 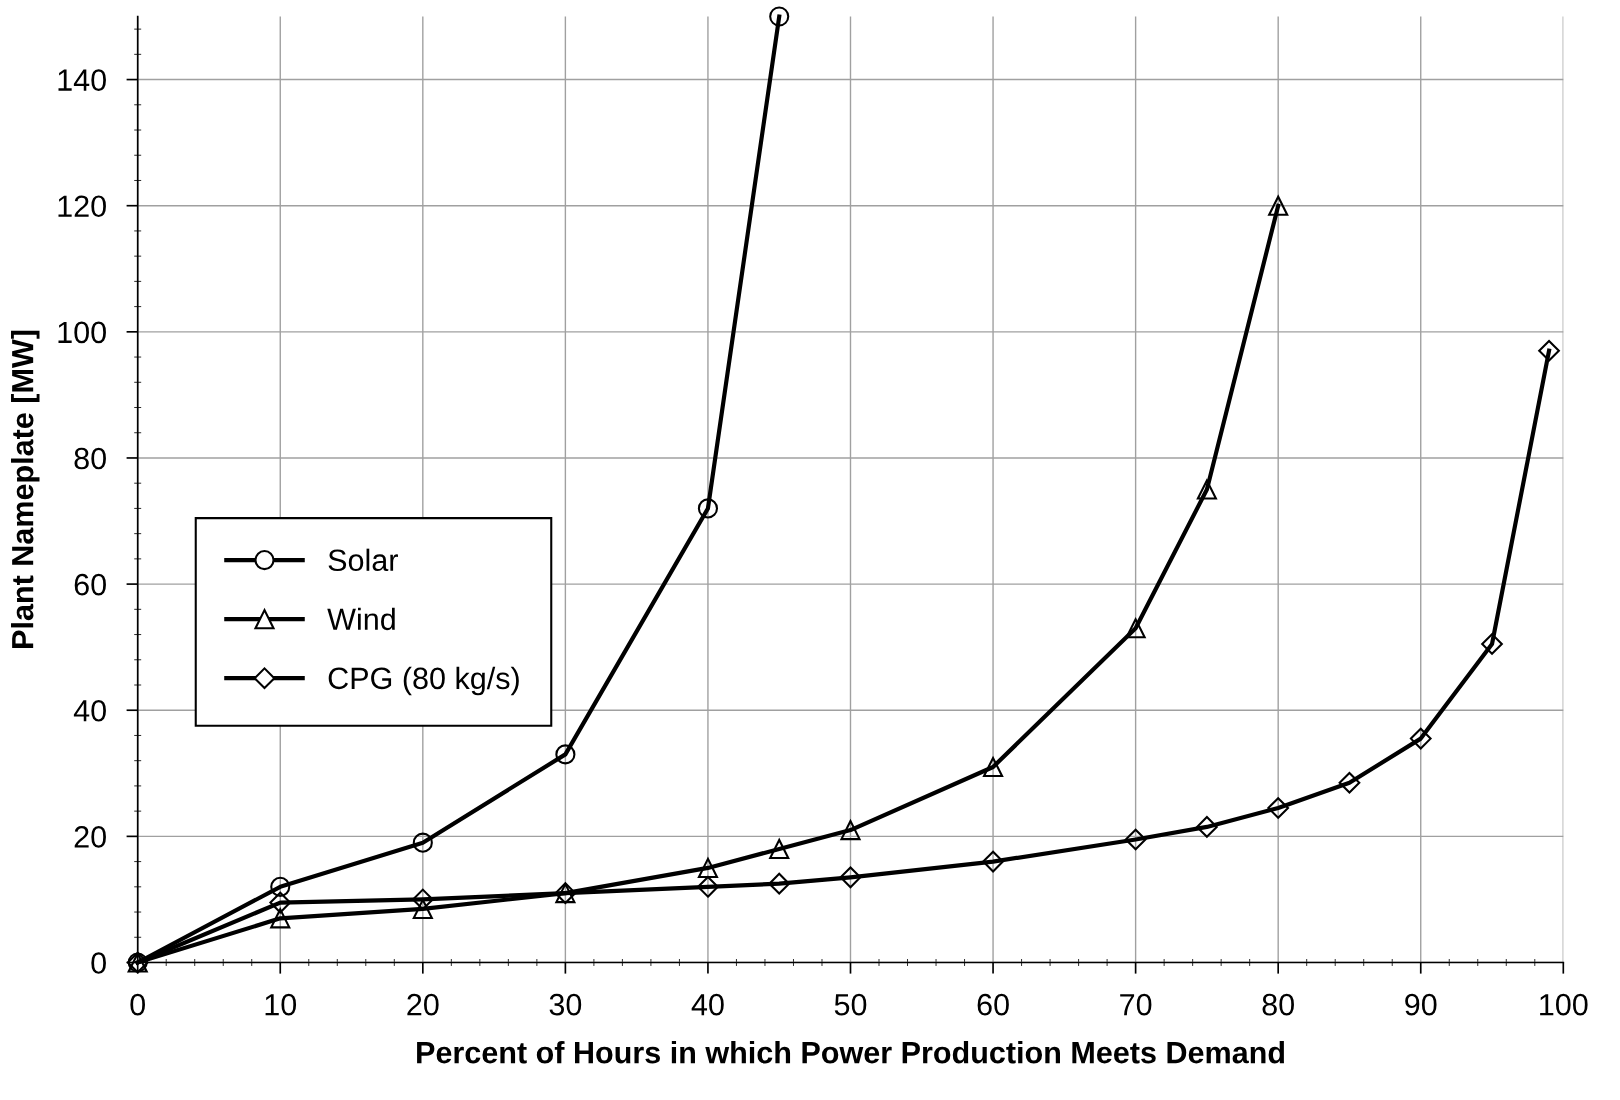 I want to click on x-tick-label: 60, so click(x=993, y=1004).